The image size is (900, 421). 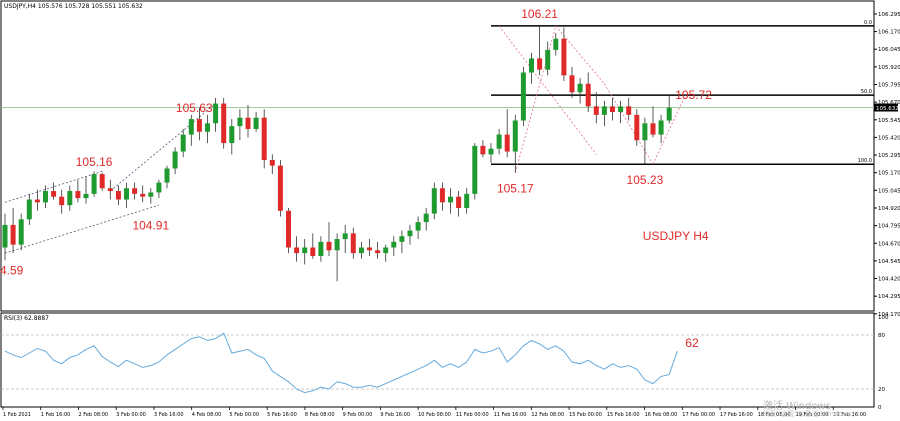 What do you see at coordinates (774, 415) in the screenshot?
I see `time-tick-label: 18 Feb 08:00` at bounding box center [774, 415].